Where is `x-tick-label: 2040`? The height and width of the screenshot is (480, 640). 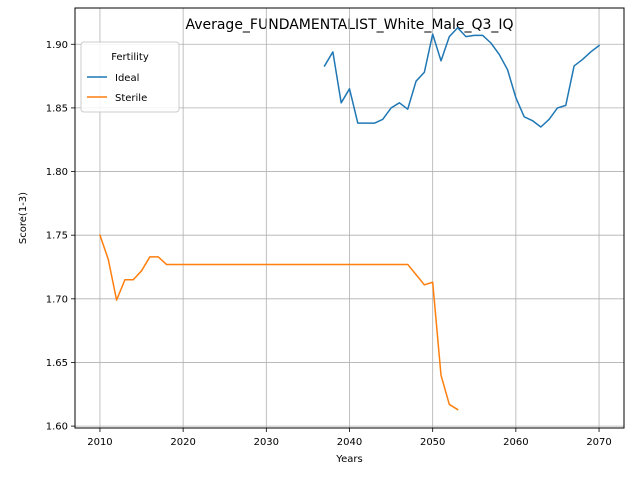 x-tick-label: 2040 is located at coordinates (349, 442).